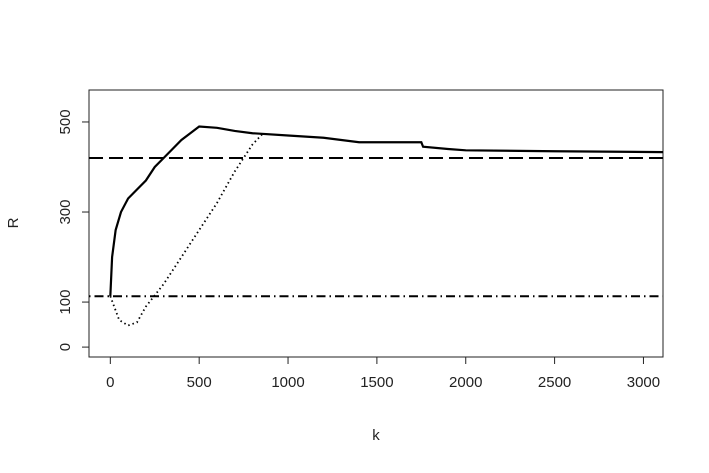 This screenshot has width=709, height=473. What do you see at coordinates (376, 435) in the screenshot?
I see `x-axis-label: k` at bounding box center [376, 435].